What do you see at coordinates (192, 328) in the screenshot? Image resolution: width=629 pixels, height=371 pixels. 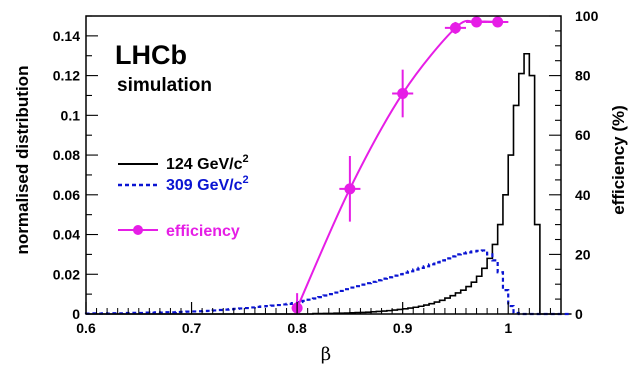 I see `x-tick-label: 0.7` at bounding box center [192, 328].